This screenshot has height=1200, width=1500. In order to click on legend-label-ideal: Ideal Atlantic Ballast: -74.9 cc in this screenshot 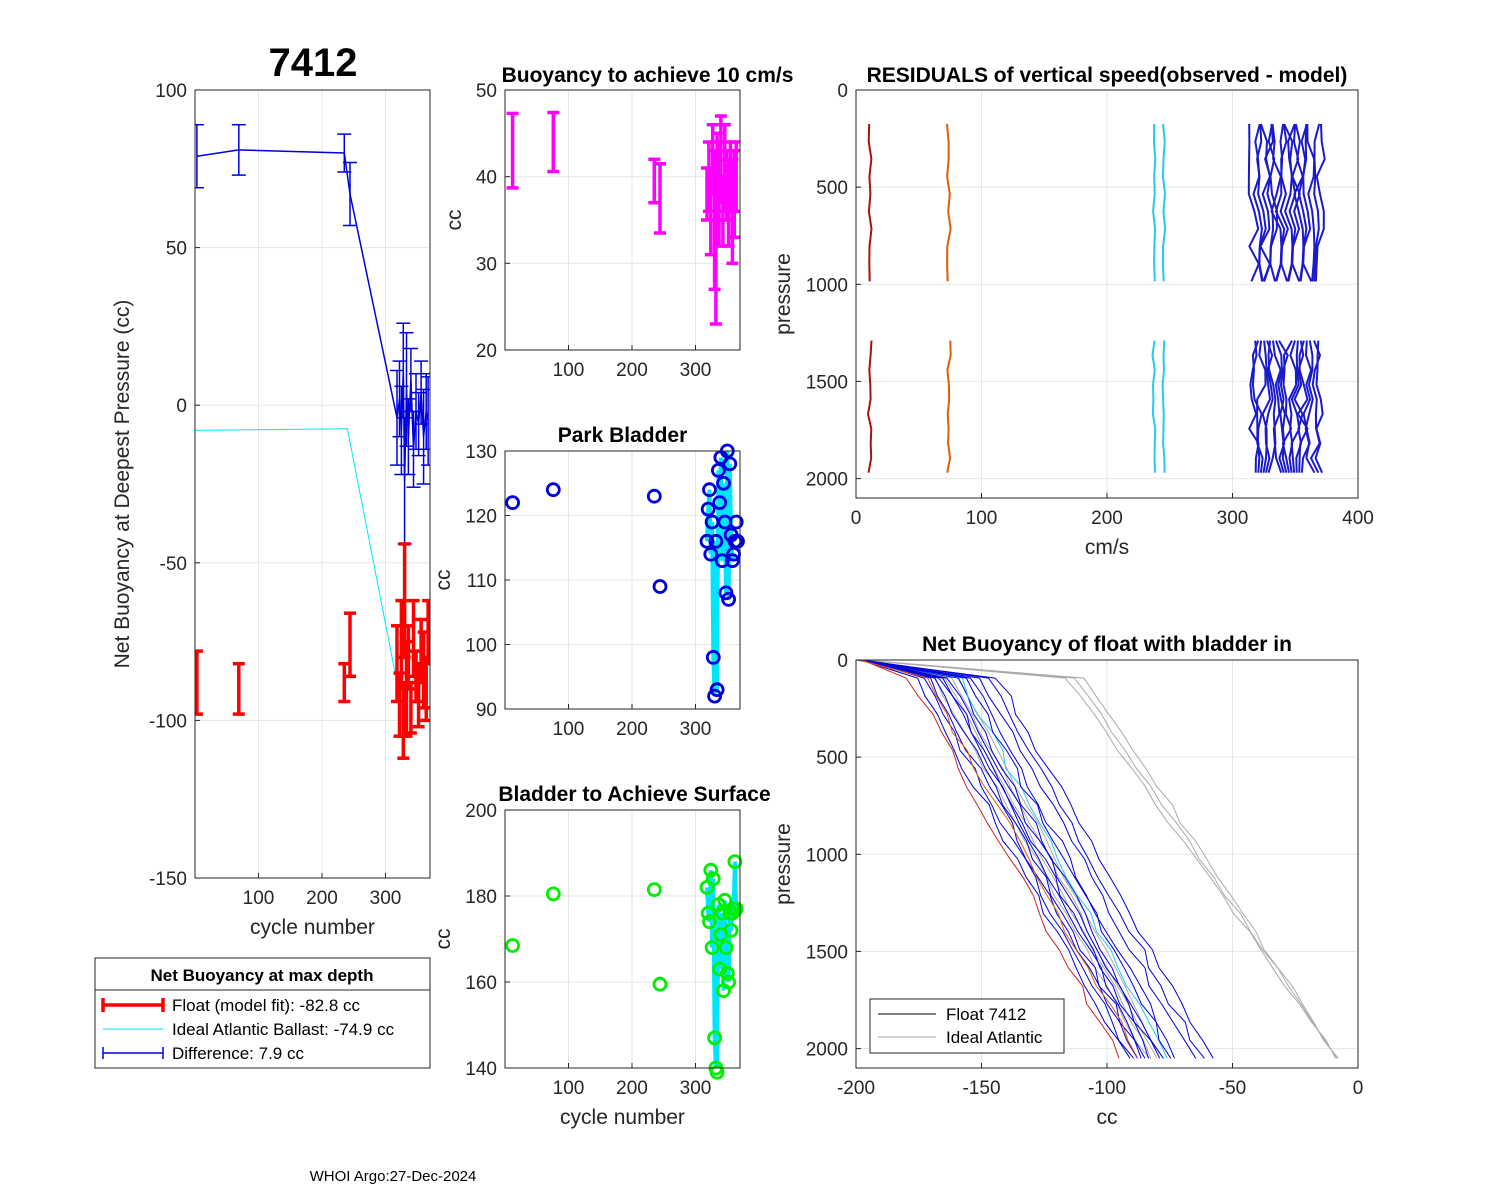, I will do `click(283, 1029)`.